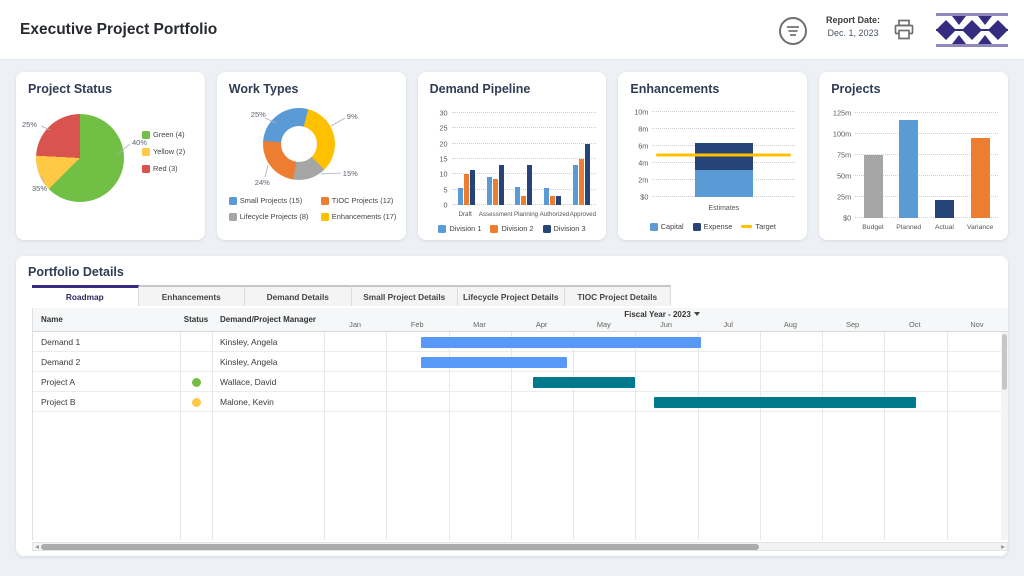 The height and width of the screenshot is (576, 1024). I want to click on legend-item-division-3: Division 3, so click(564, 228).